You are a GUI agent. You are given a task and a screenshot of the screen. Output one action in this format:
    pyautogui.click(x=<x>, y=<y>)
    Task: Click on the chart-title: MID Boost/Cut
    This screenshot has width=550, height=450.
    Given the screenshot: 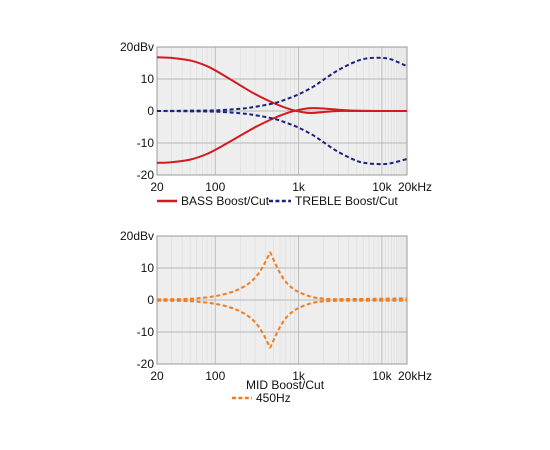 What is the action you would take?
    pyautogui.click(x=285, y=385)
    